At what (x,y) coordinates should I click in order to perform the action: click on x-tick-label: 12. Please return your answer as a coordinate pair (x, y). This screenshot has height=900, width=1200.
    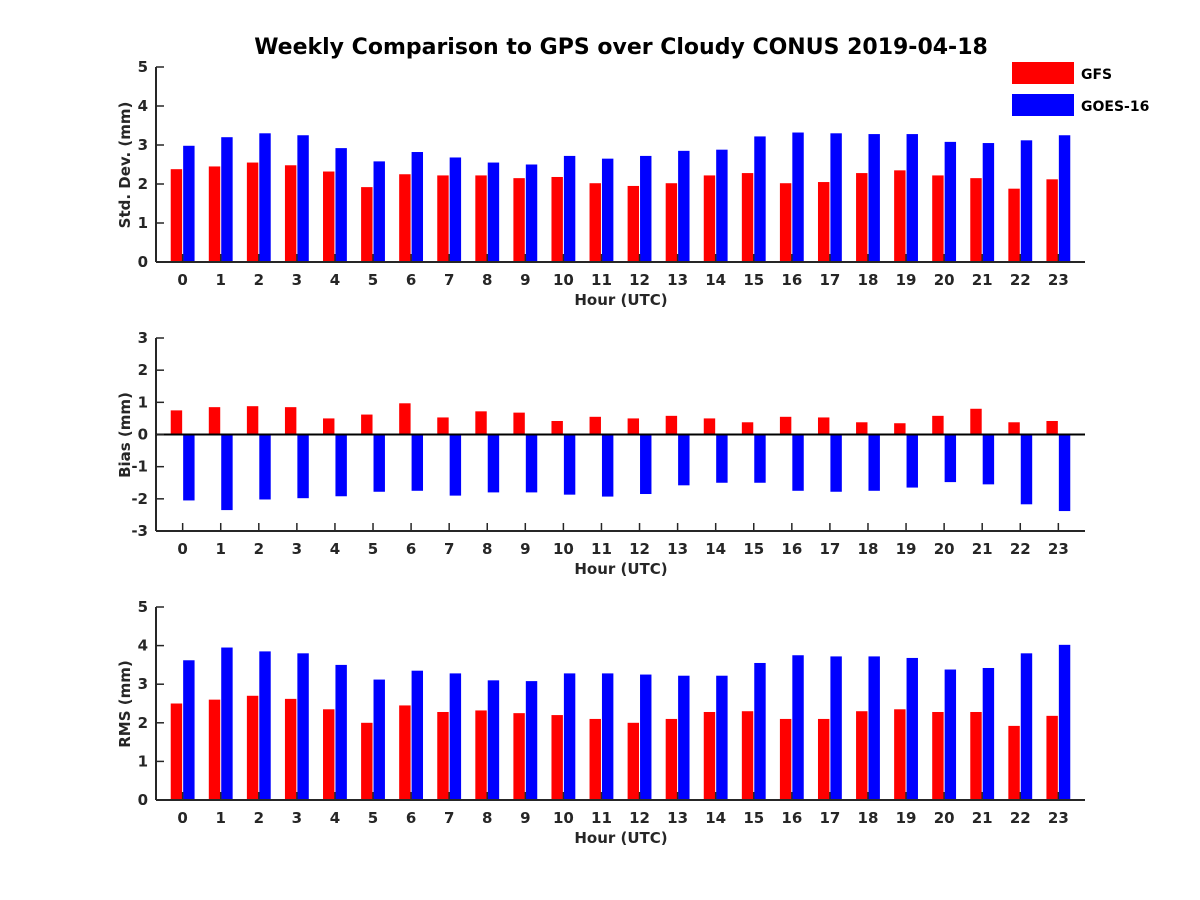
    Looking at the image, I should click on (639, 549).